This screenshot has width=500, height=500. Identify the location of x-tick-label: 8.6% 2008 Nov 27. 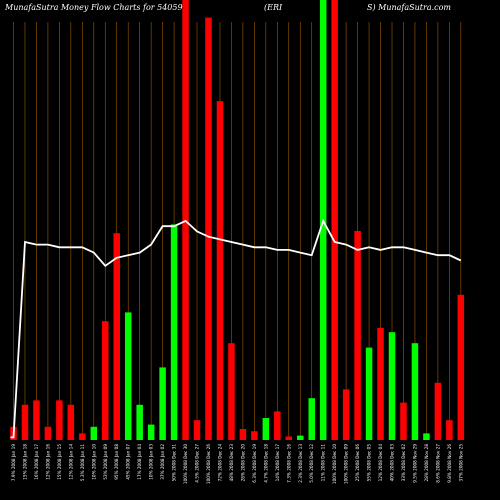
(437, 463).